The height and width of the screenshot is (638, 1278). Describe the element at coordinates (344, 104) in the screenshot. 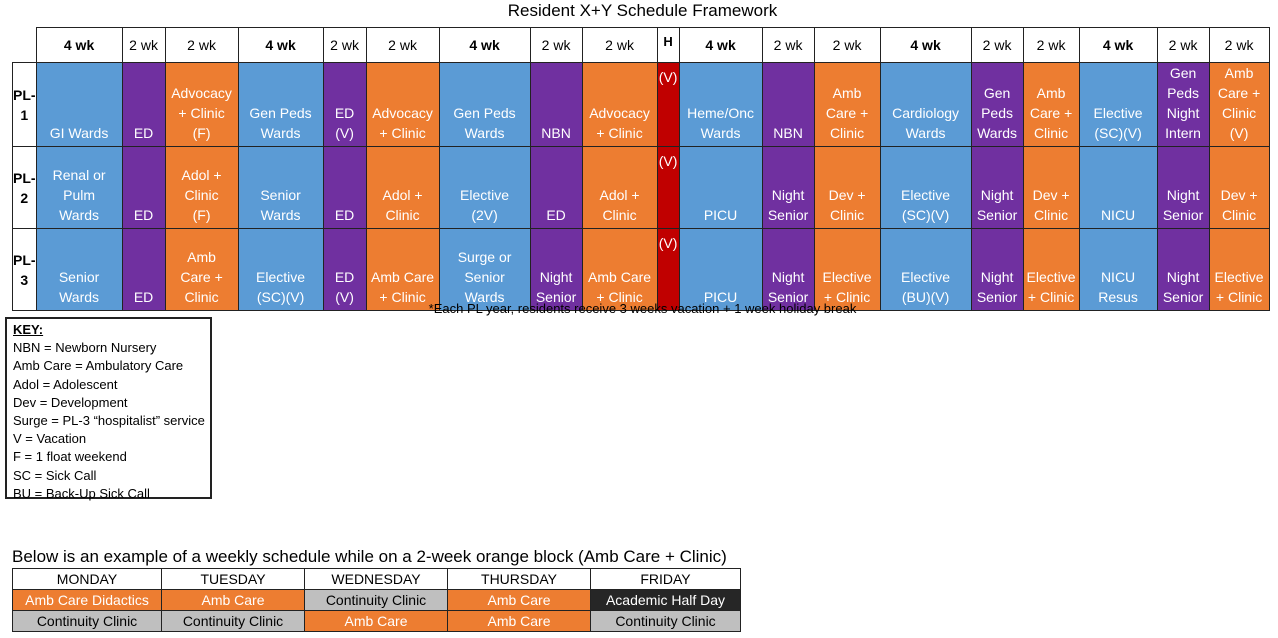

I see `rotation-cell: ED (V)` at that location.